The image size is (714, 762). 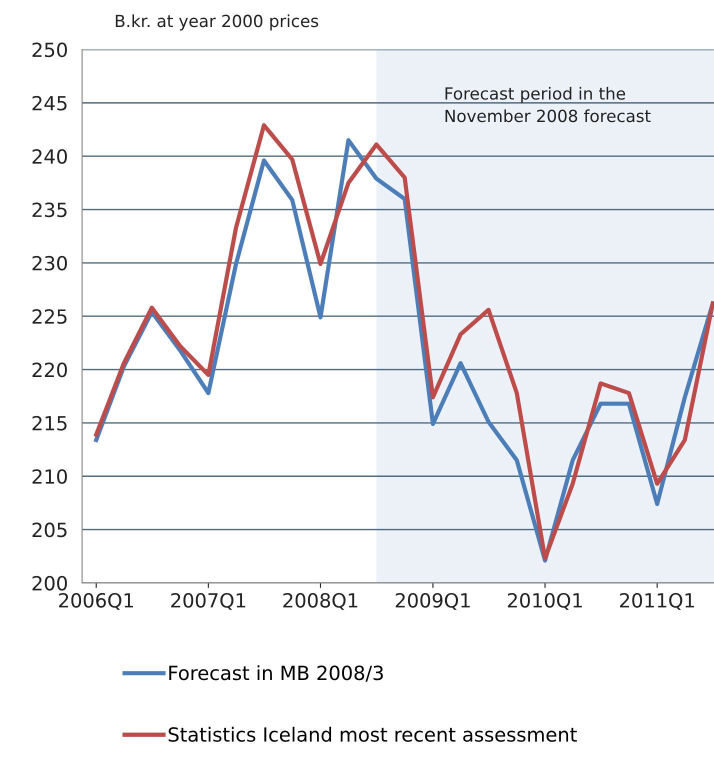 What do you see at coordinates (49, 583) in the screenshot?
I see `y-tick-label: 200` at bounding box center [49, 583].